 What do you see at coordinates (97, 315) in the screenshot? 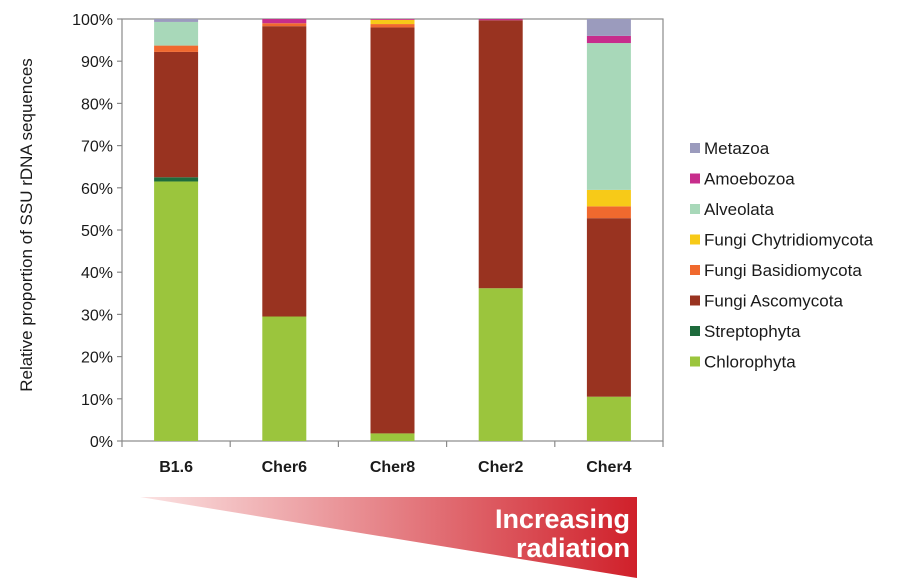
I see `y-tick-label: 30%` at bounding box center [97, 315].